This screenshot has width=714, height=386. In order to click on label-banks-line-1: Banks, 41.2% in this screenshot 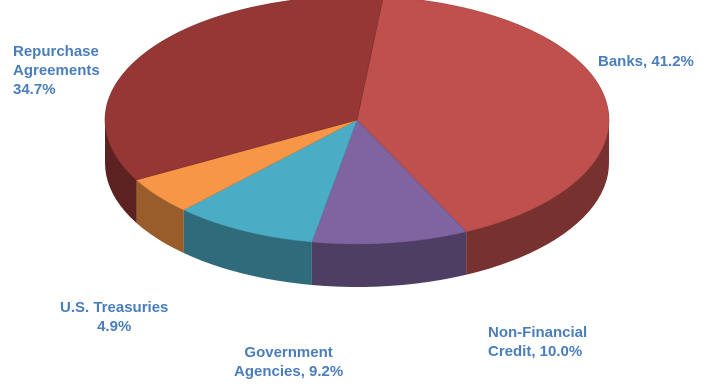, I will do `click(646, 61)`.